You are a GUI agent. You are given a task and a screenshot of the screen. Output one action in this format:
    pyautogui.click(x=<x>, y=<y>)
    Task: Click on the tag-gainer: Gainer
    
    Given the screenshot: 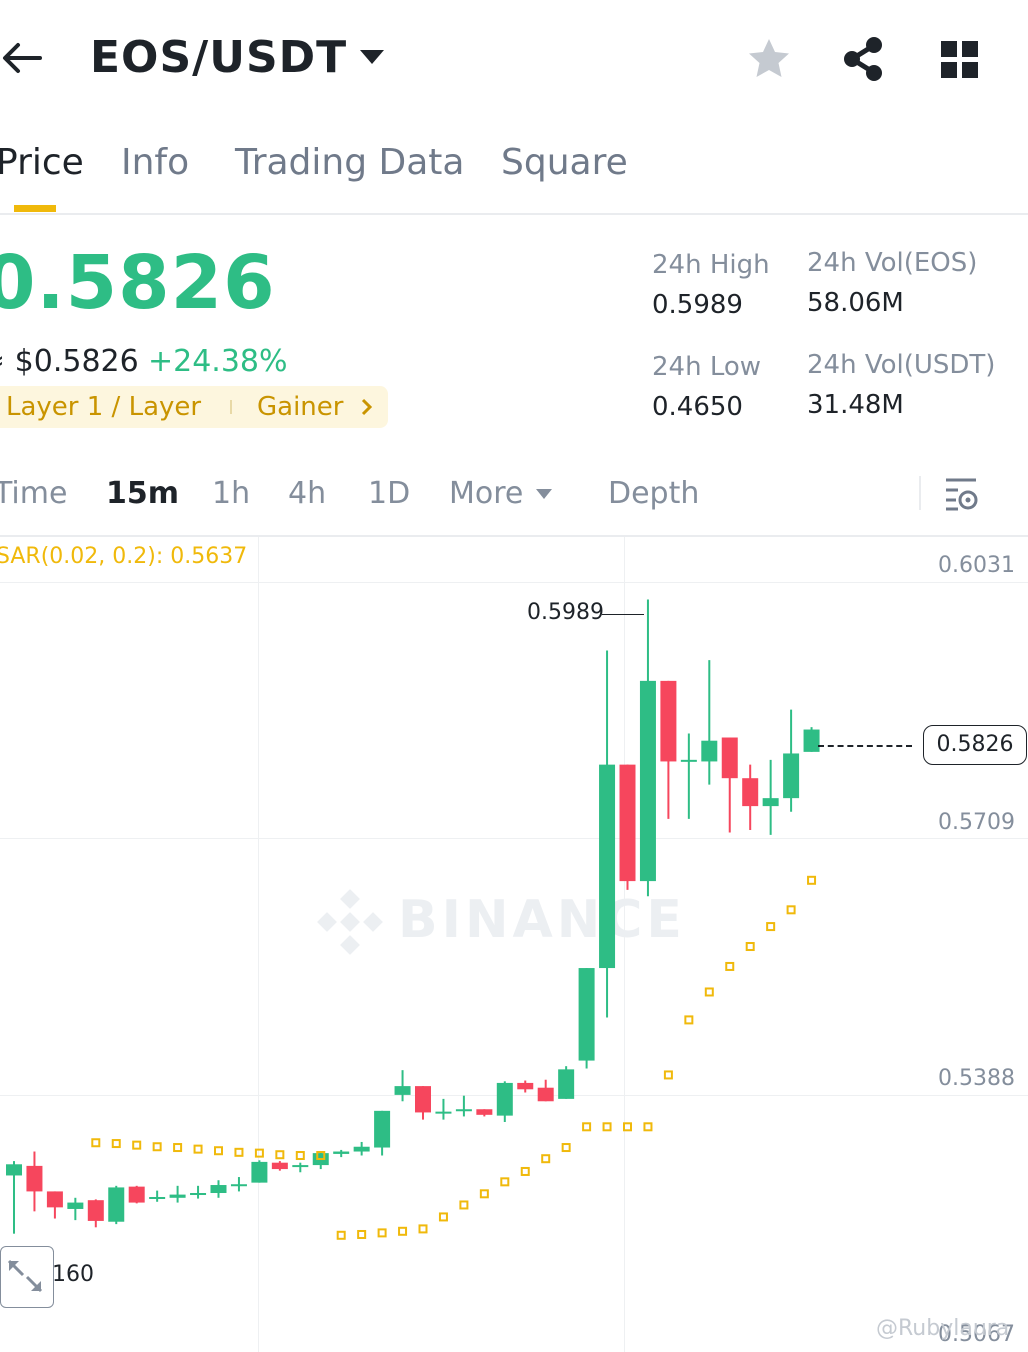 What is the action you would take?
    pyautogui.click(x=300, y=407)
    